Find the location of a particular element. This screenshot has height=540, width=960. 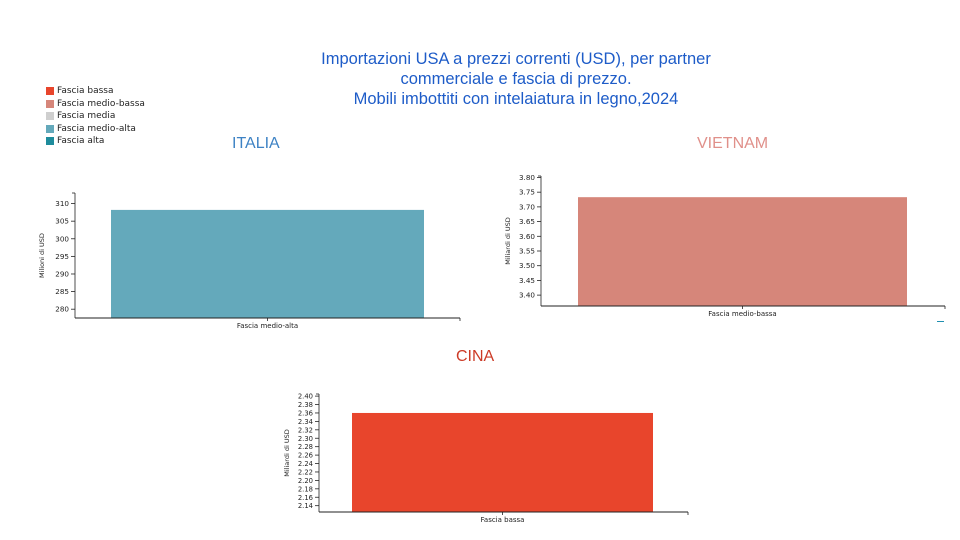

y-tick-label: 285 is located at coordinates (62, 291).